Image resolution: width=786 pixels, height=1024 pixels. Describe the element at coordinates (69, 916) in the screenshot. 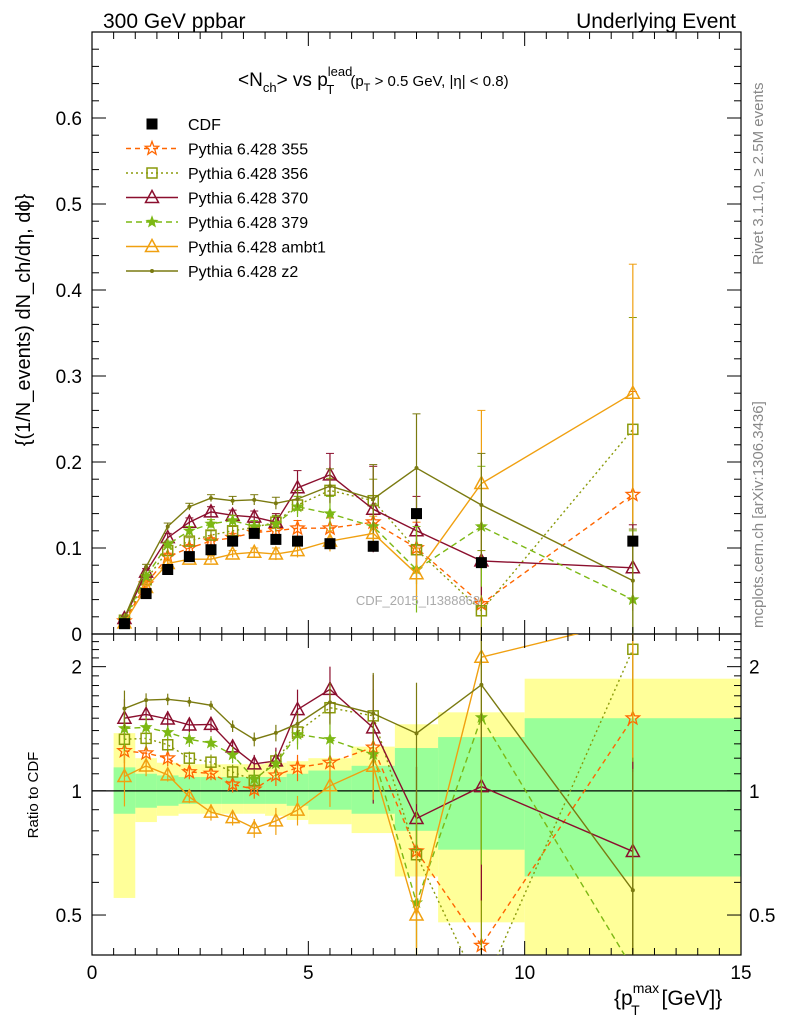

I see `ratio-y-tick-label: 0.5` at that location.